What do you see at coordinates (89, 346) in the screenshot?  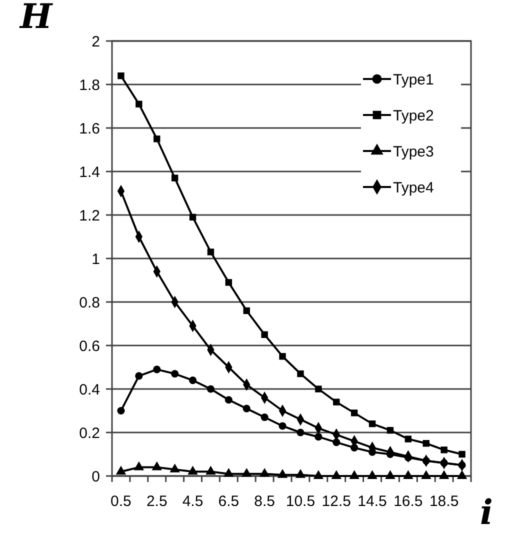 I see `y-tick-label: 0.6` at bounding box center [89, 346].